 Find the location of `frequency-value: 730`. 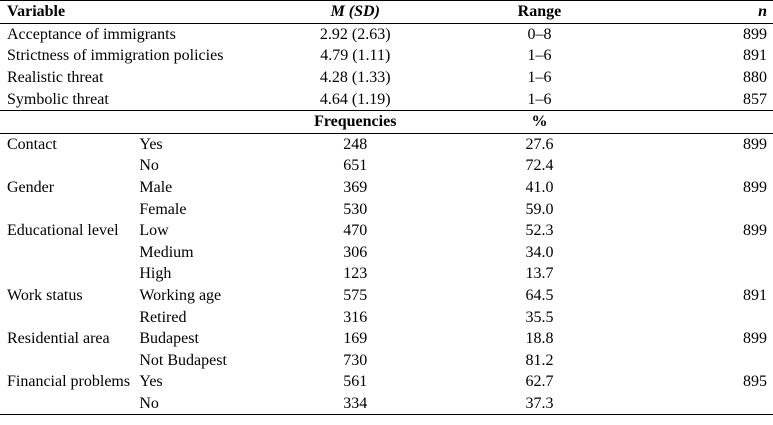

frequency-value: 730 is located at coordinates (355, 360).